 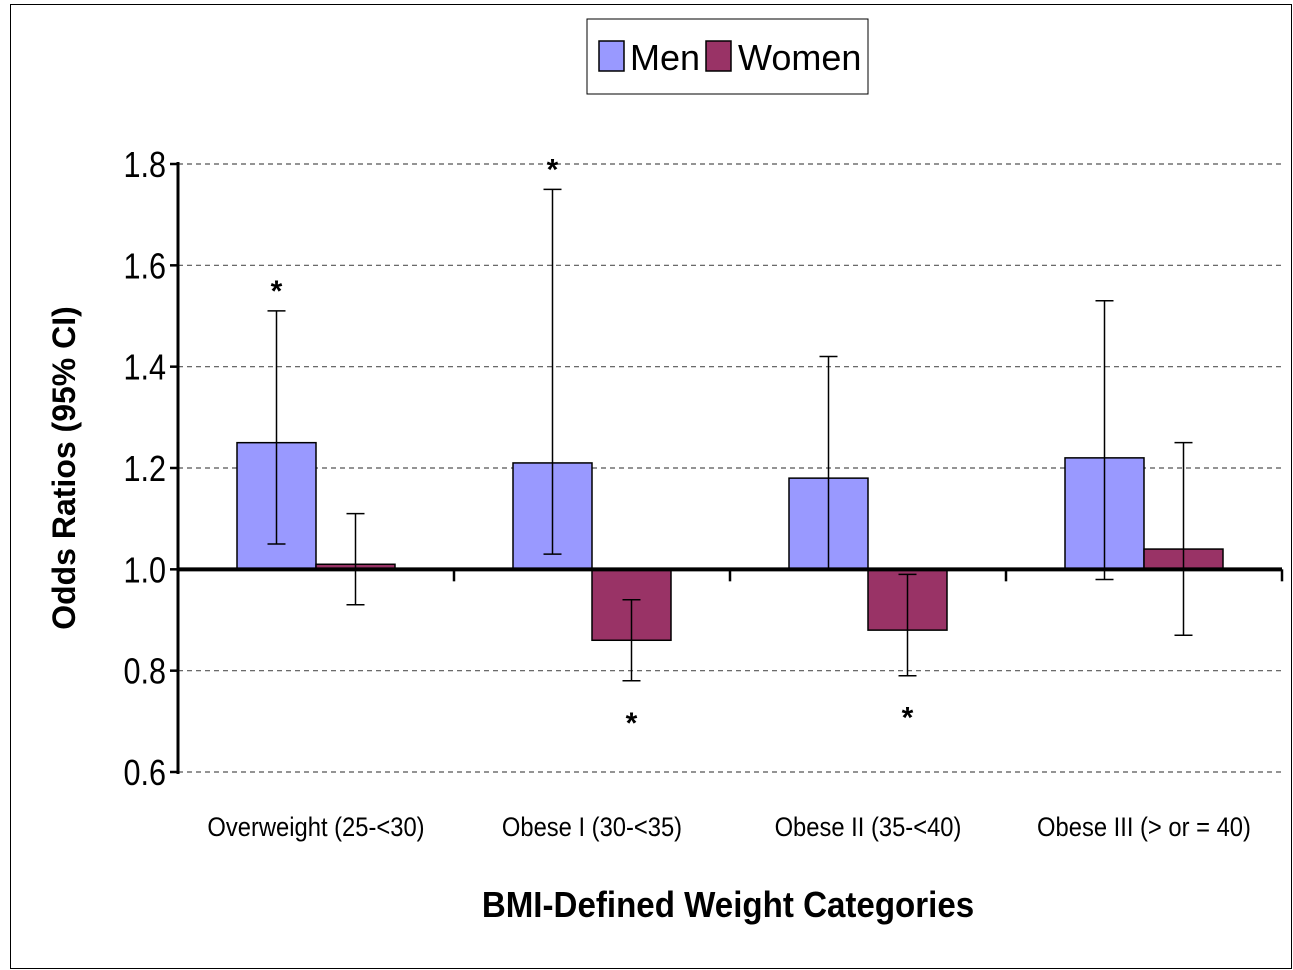 What do you see at coordinates (315, 828) in the screenshot?
I see `x-category-label: Overweight (25-<30)` at bounding box center [315, 828].